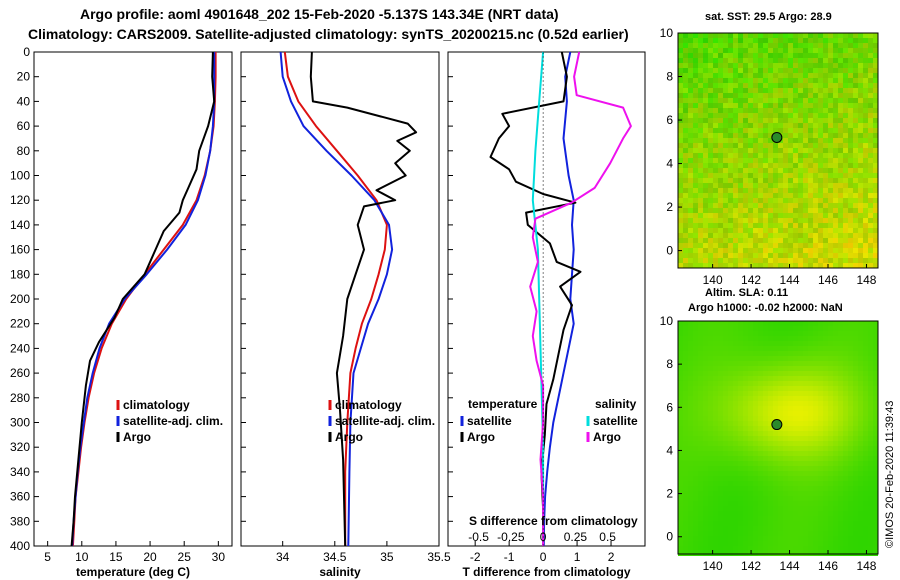  What do you see at coordinates (669, 207) in the screenshot?
I see `map-y-tick-label-sst_map: 2` at bounding box center [669, 207].